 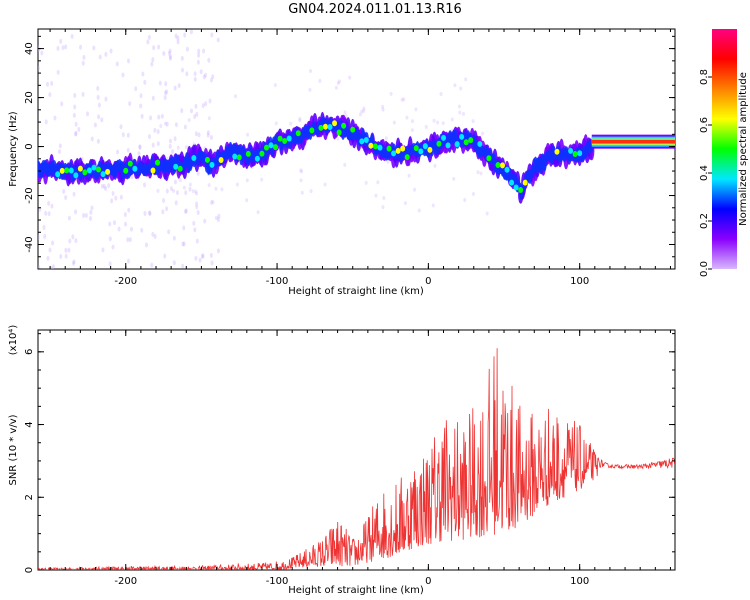 What do you see at coordinates (13, 340) in the screenshot?
I see `snr-multiplier-label: (x10⁴)` at bounding box center [13, 340].